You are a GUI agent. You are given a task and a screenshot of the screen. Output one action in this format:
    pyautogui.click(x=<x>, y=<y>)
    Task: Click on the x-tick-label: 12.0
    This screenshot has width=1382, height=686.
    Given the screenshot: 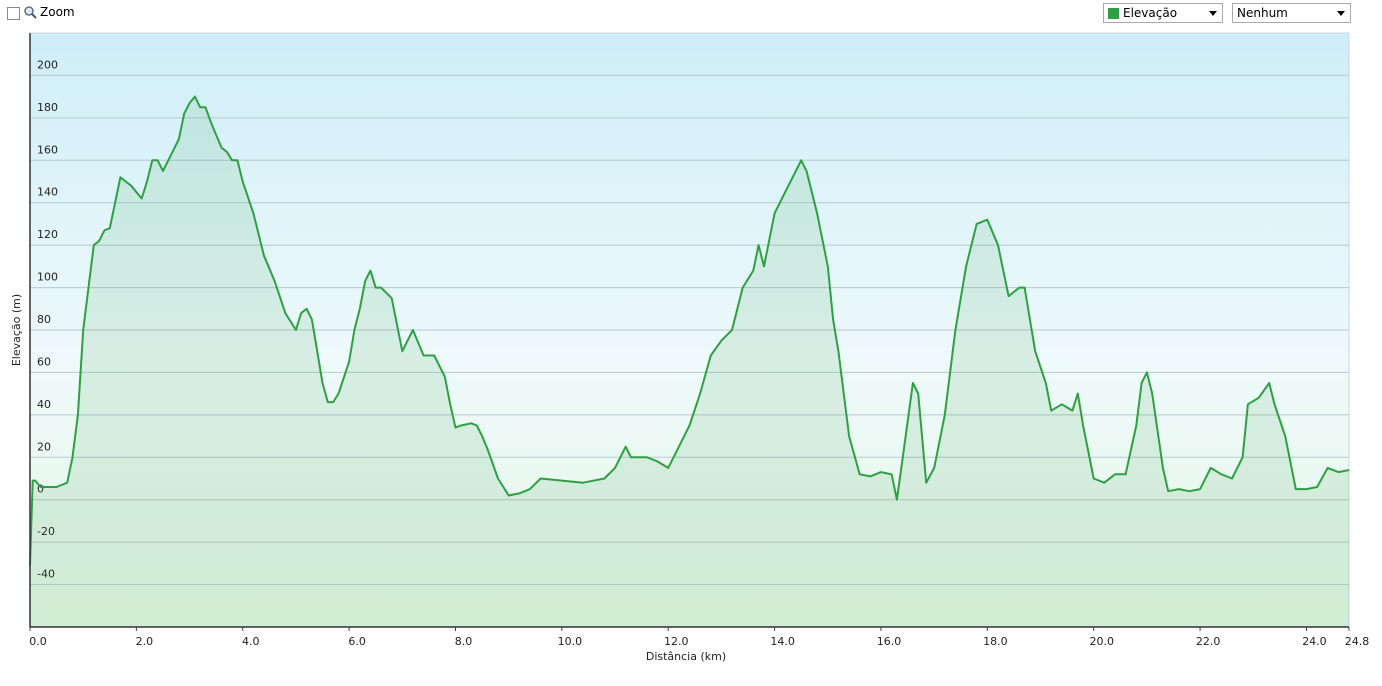 What is the action you would take?
    pyautogui.click(x=676, y=641)
    